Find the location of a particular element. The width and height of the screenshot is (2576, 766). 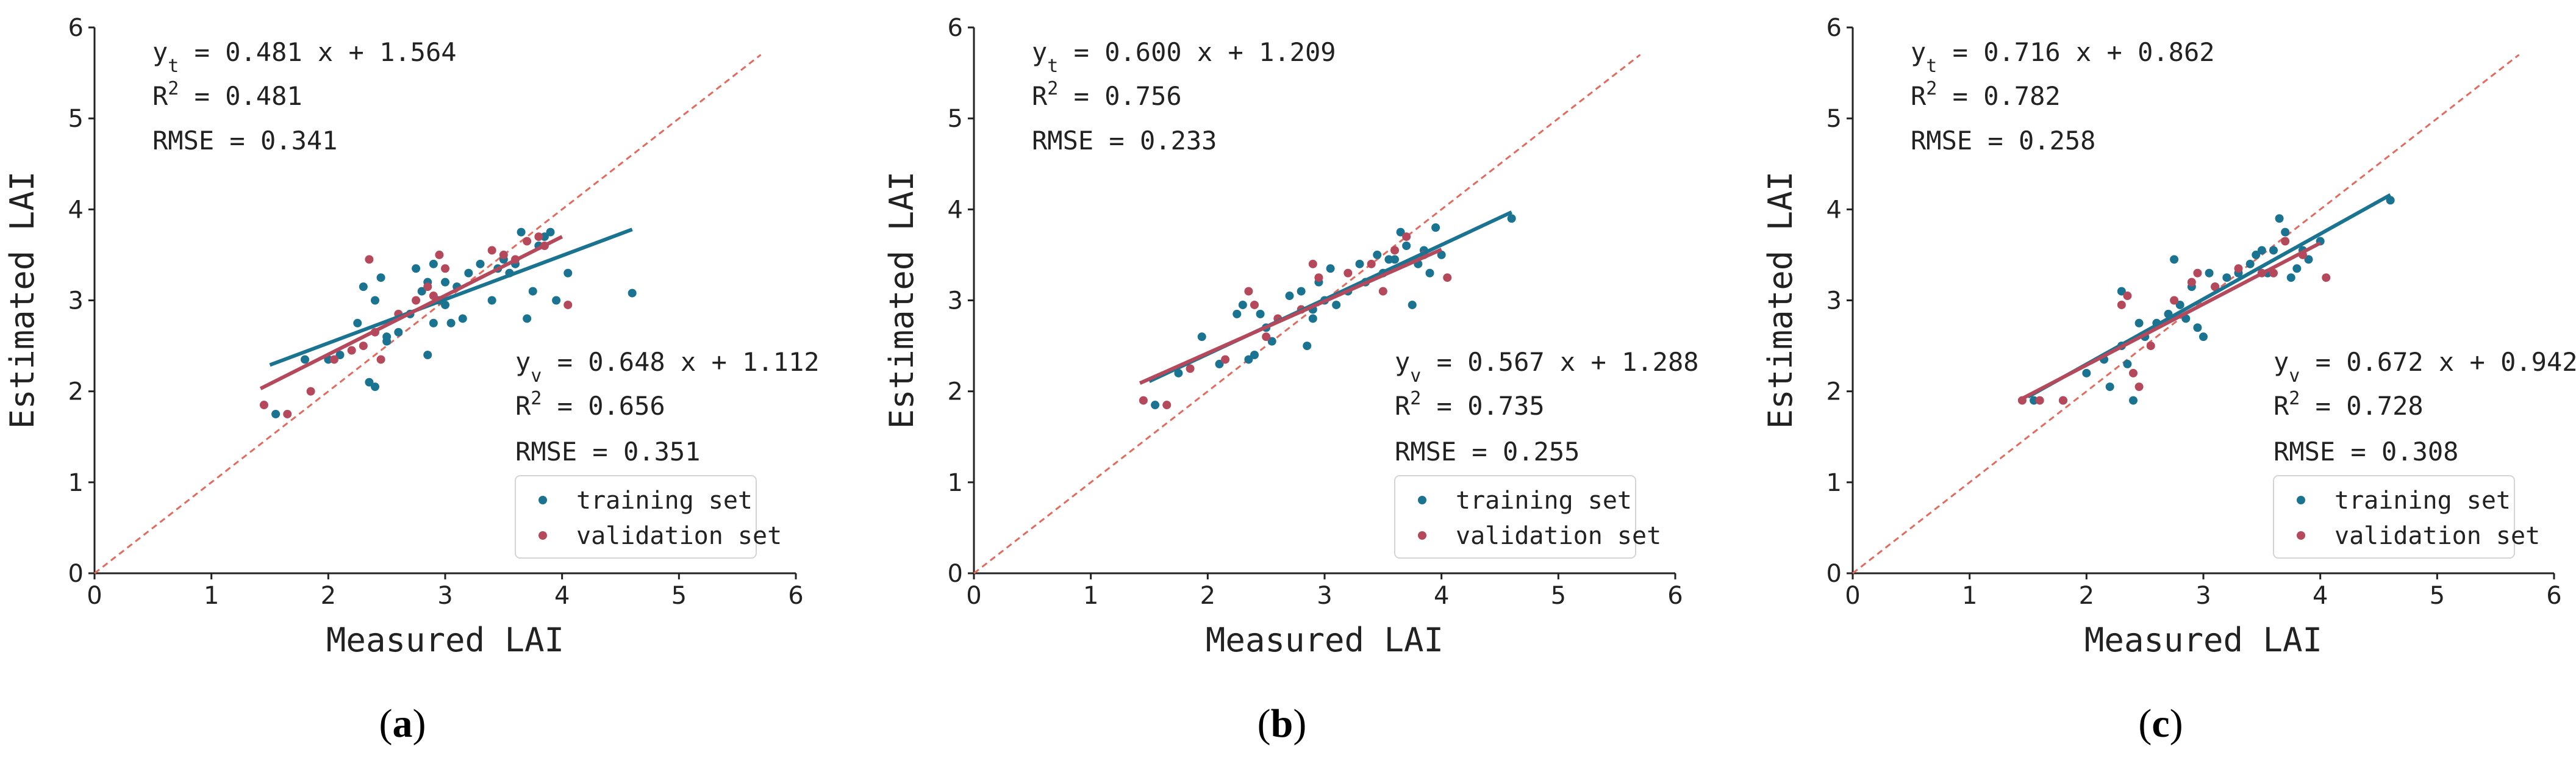

x-tick-label: 4 is located at coordinates (562, 596).